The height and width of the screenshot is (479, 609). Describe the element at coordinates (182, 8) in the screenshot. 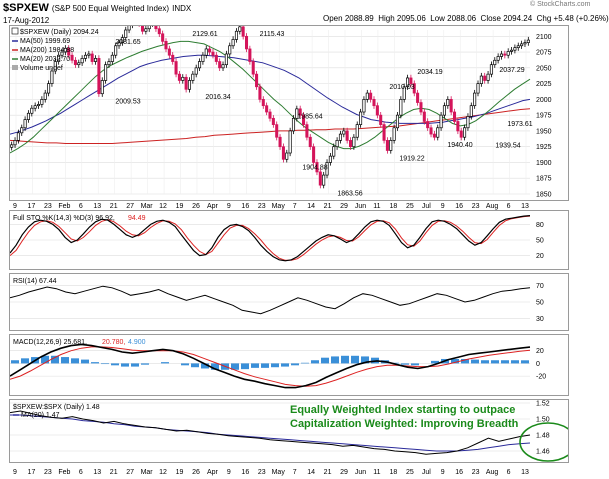

I see `exchange: INDX` at that location.